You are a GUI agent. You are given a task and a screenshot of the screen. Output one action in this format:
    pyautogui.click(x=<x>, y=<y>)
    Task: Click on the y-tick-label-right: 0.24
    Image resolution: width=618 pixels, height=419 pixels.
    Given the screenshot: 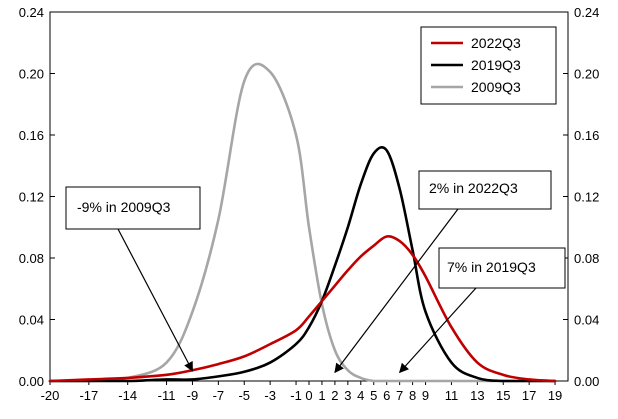 What is the action you would take?
    pyautogui.click(x=586, y=12)
    